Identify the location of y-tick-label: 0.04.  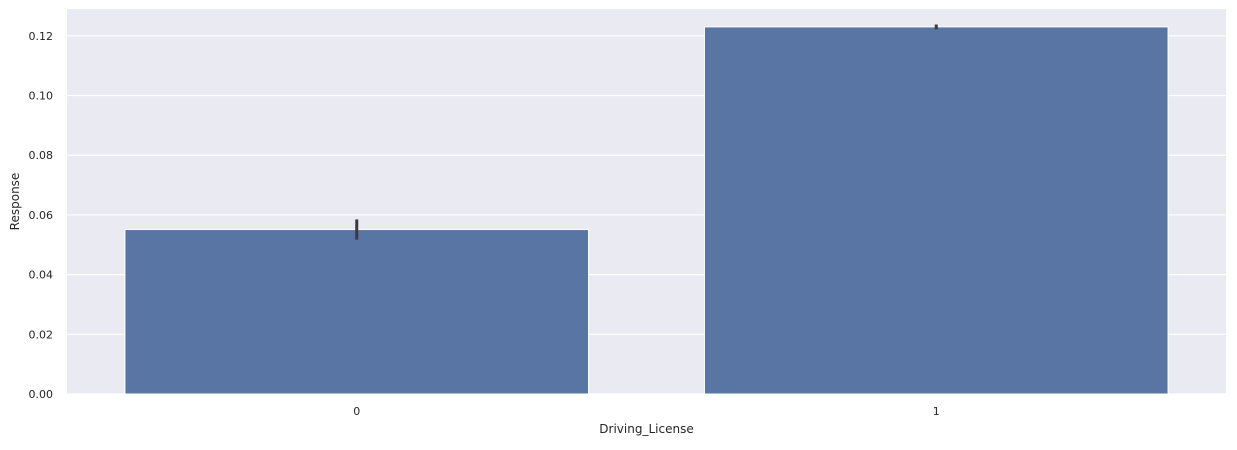
(41, 275).